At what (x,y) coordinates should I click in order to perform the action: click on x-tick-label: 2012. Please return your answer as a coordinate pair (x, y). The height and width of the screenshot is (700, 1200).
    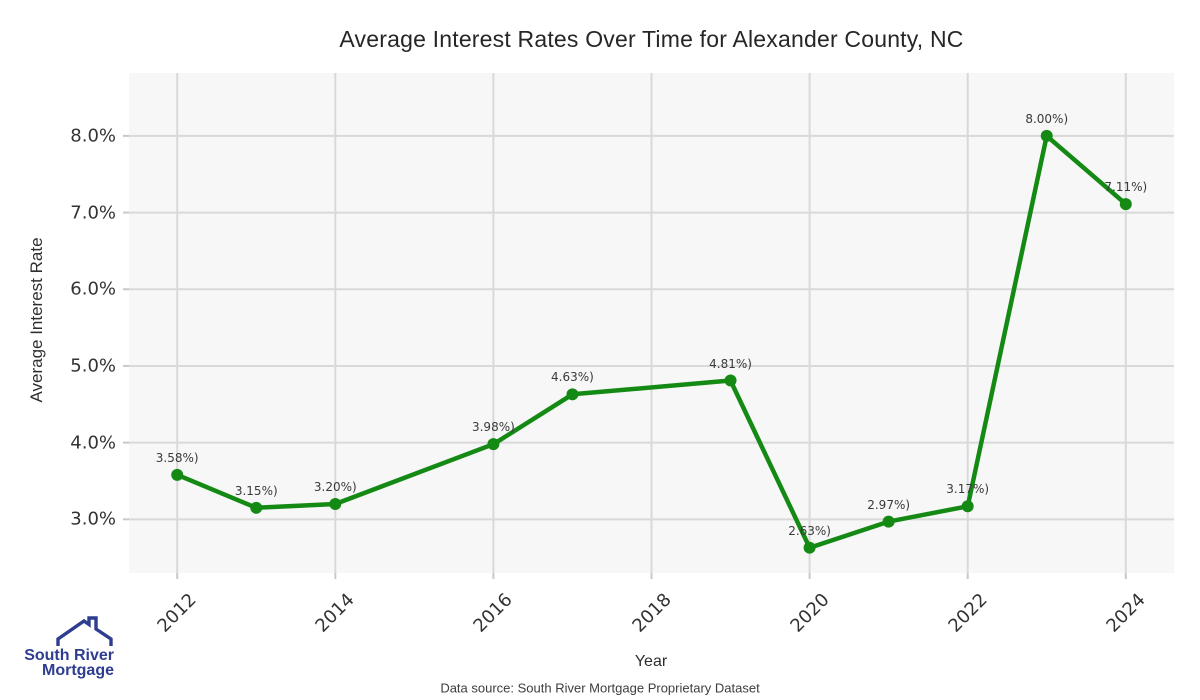
    Looking at the image, I should click on (177, 613).